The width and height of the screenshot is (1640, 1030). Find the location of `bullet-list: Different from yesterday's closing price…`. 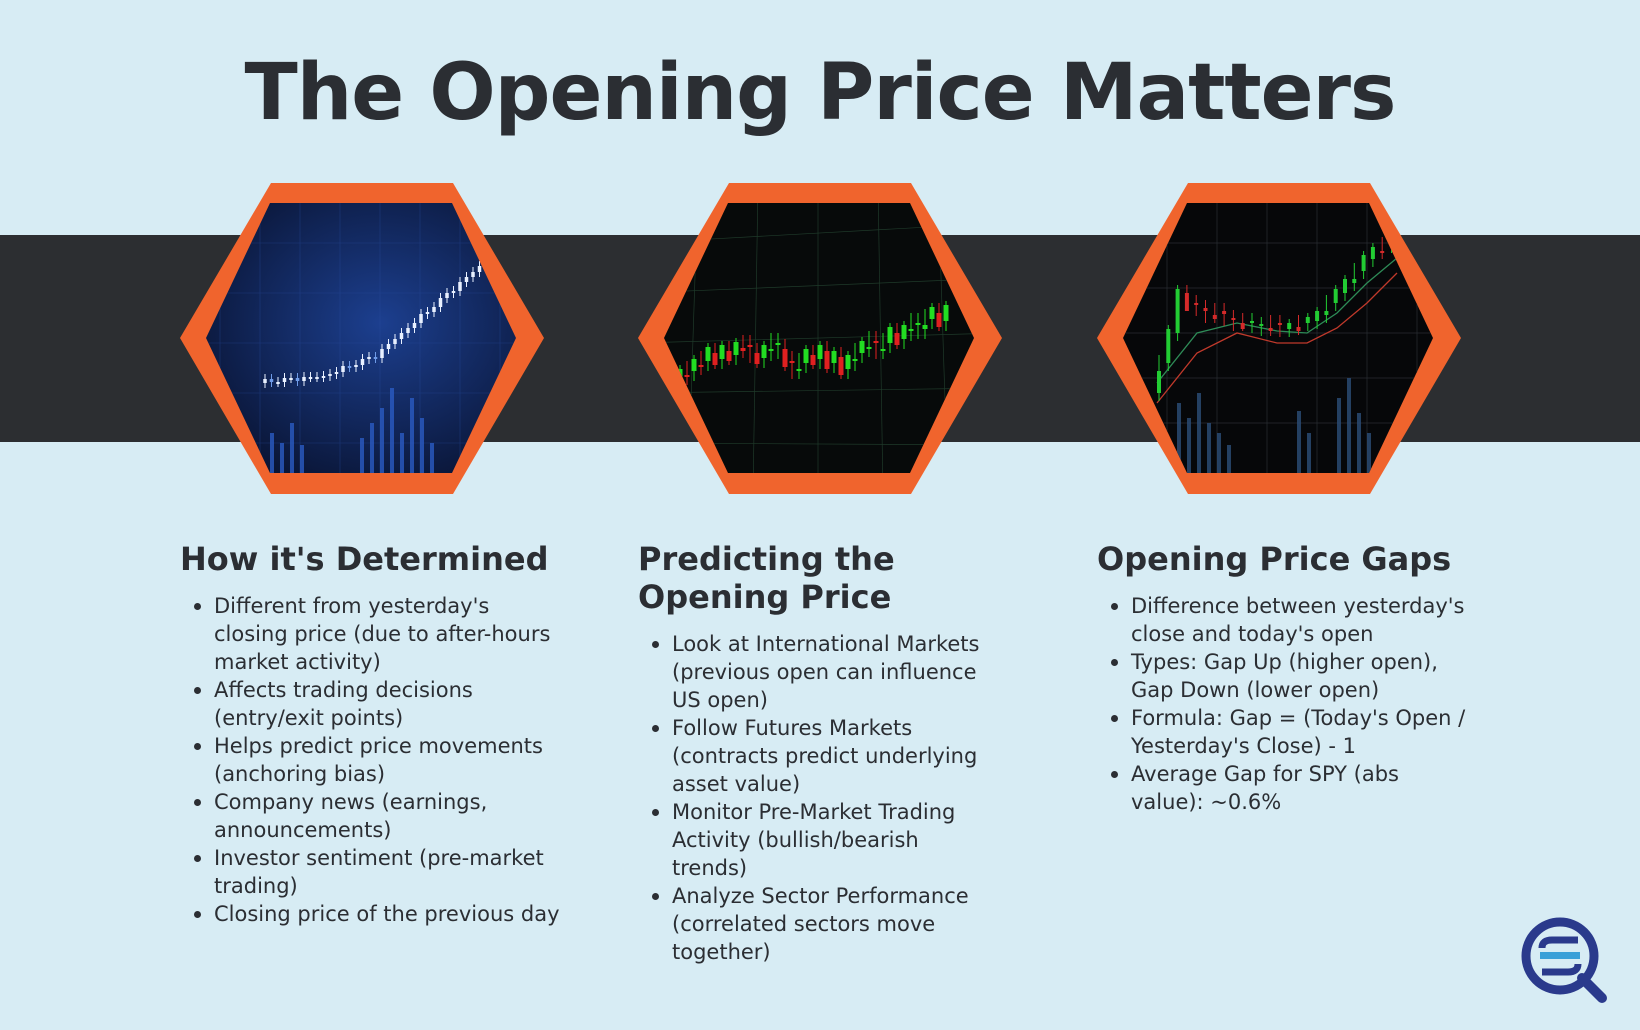

bullet-list: Different from yesterday's closing price… is located at coordinates (370, 760).